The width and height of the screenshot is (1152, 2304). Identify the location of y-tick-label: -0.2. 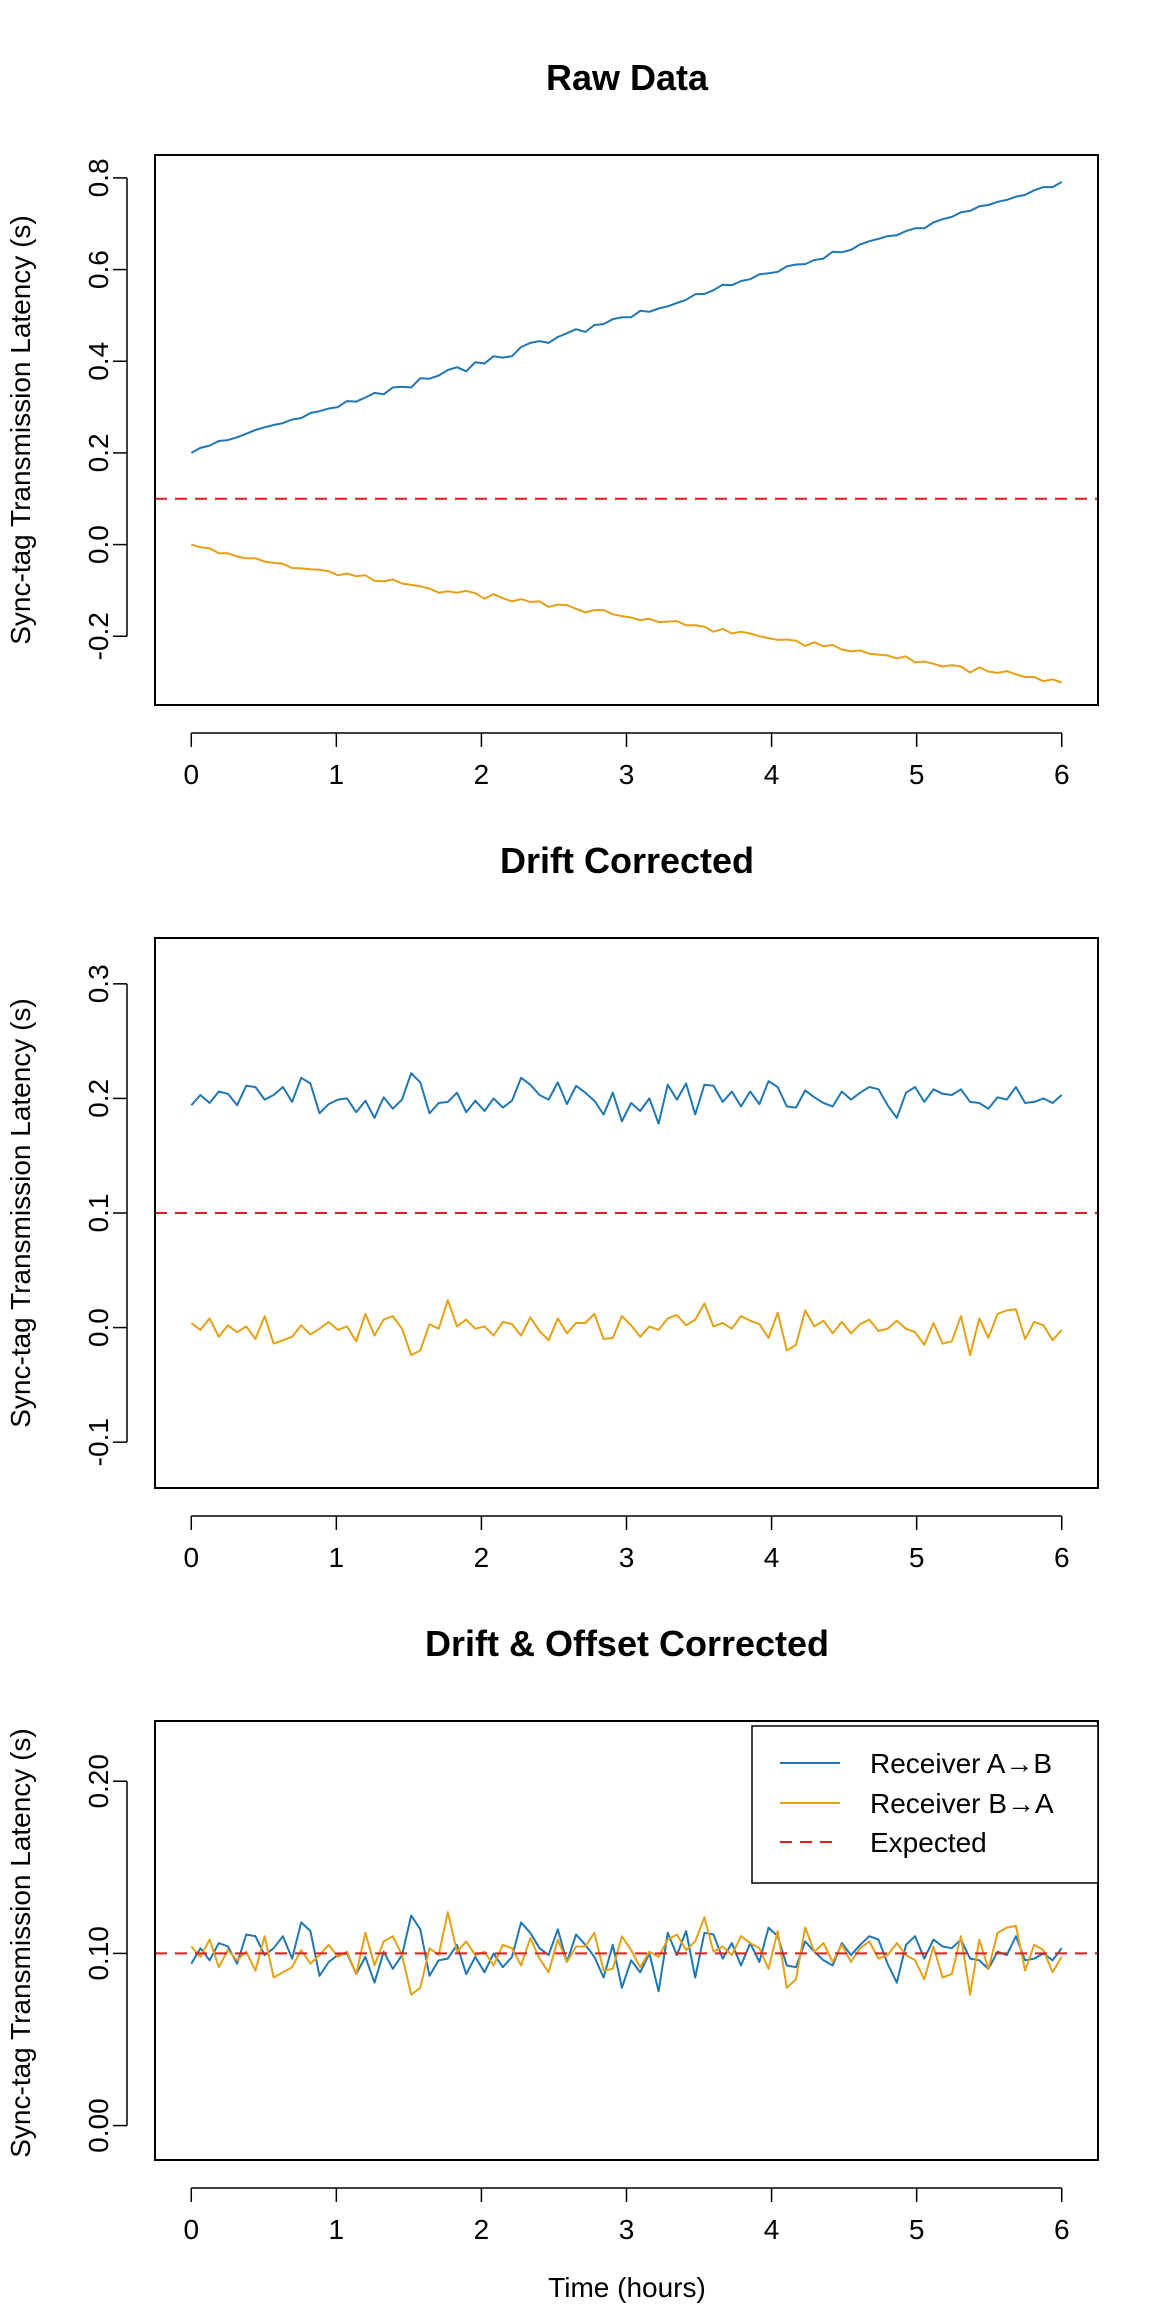
(98, 636).